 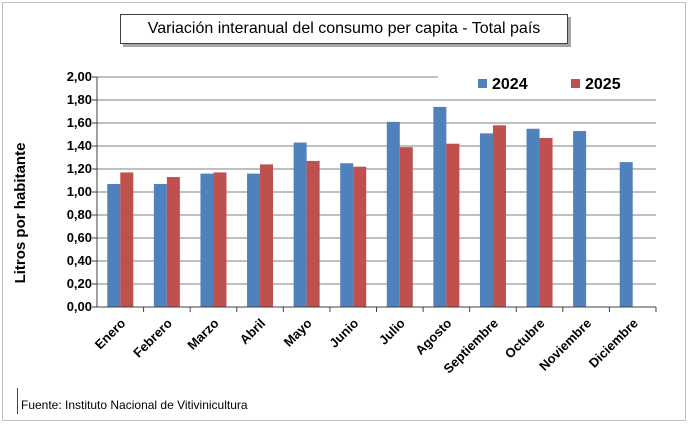 I want to click on x-tick-label: Mayo, so click(x=298, y=332).